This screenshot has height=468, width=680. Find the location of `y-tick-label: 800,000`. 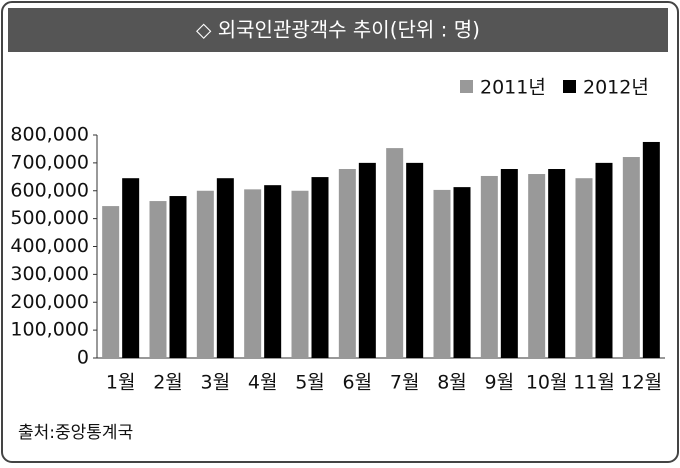

y-tick-label: 800,000 is located at coordinates (49, 135).